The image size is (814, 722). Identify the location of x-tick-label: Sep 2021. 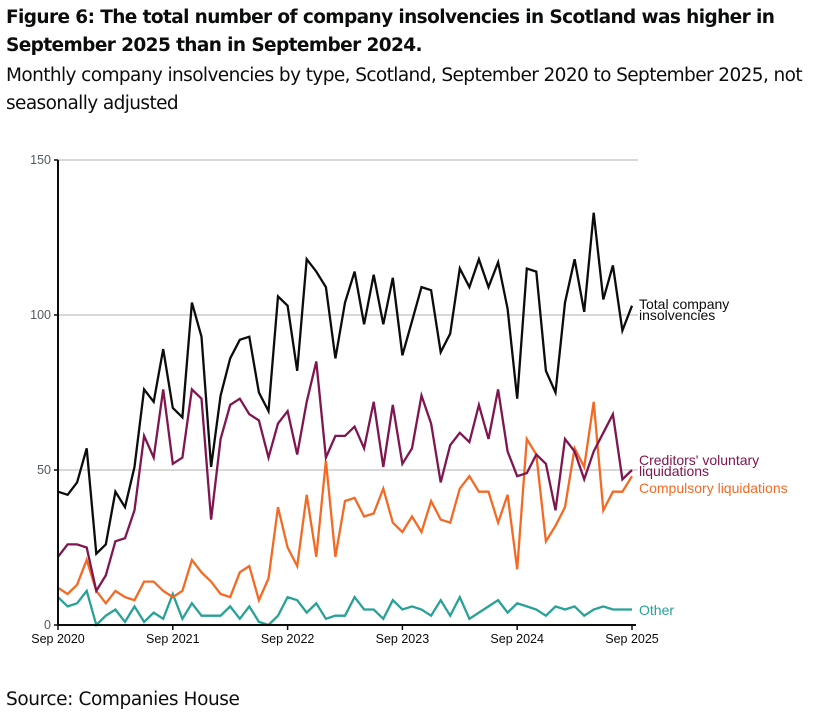
(173, 639).